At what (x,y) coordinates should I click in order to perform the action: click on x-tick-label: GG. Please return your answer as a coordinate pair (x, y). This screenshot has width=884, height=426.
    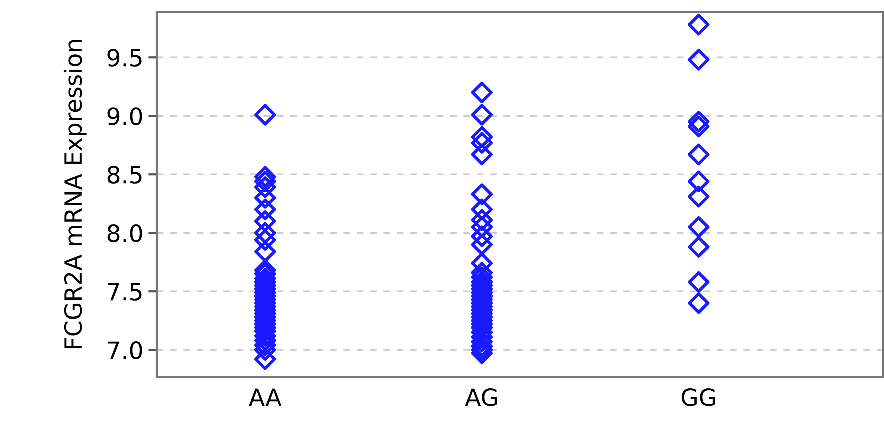
    Looking at the image, I should click on (699, 397).